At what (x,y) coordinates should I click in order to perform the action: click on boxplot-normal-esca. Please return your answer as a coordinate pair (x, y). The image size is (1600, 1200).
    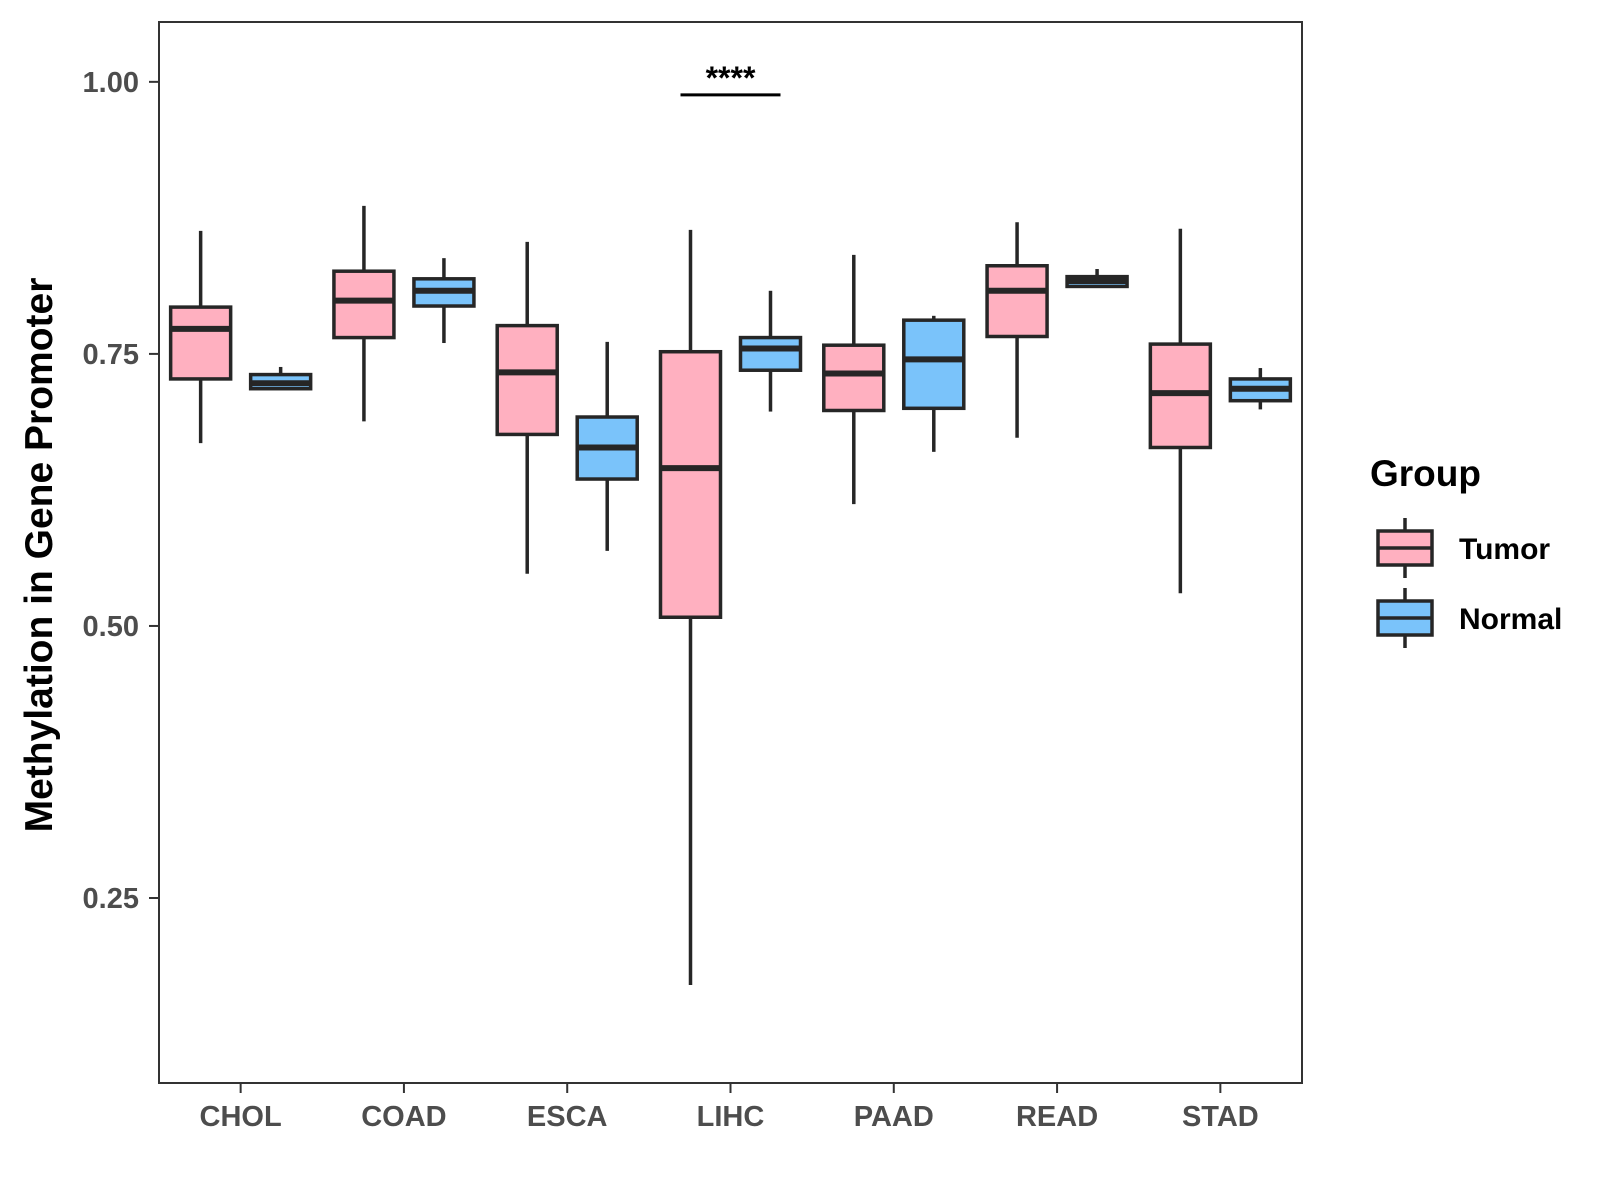
    Looking at the image, I should click on (607, 446).